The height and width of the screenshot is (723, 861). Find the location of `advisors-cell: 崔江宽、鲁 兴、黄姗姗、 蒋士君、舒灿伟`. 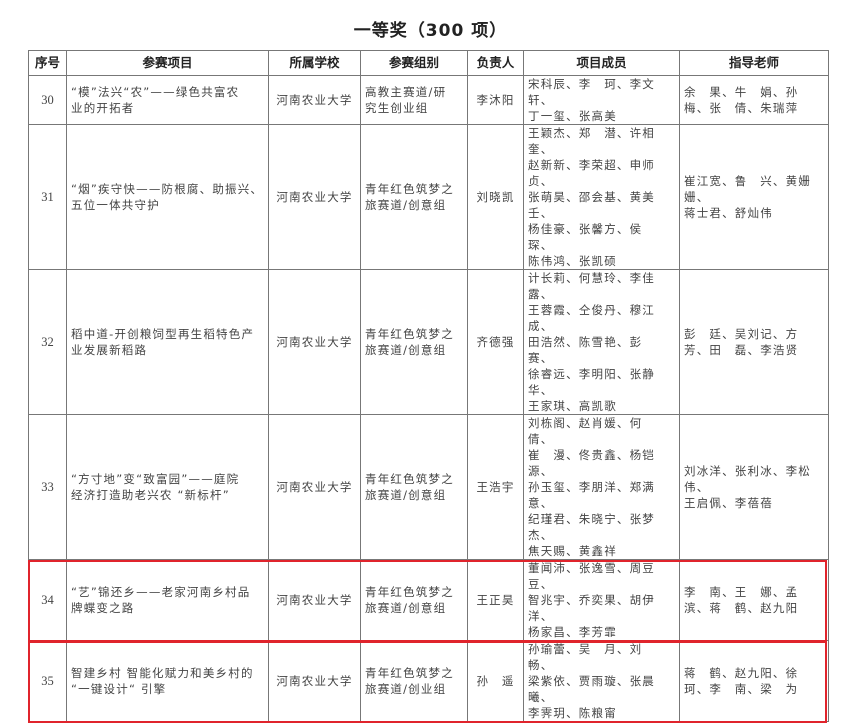

advisors-cell: 崔江宽、鲁 兴、黄姗姗、 蒋士君、舒灿伟 is located at coordinates (754, 197).